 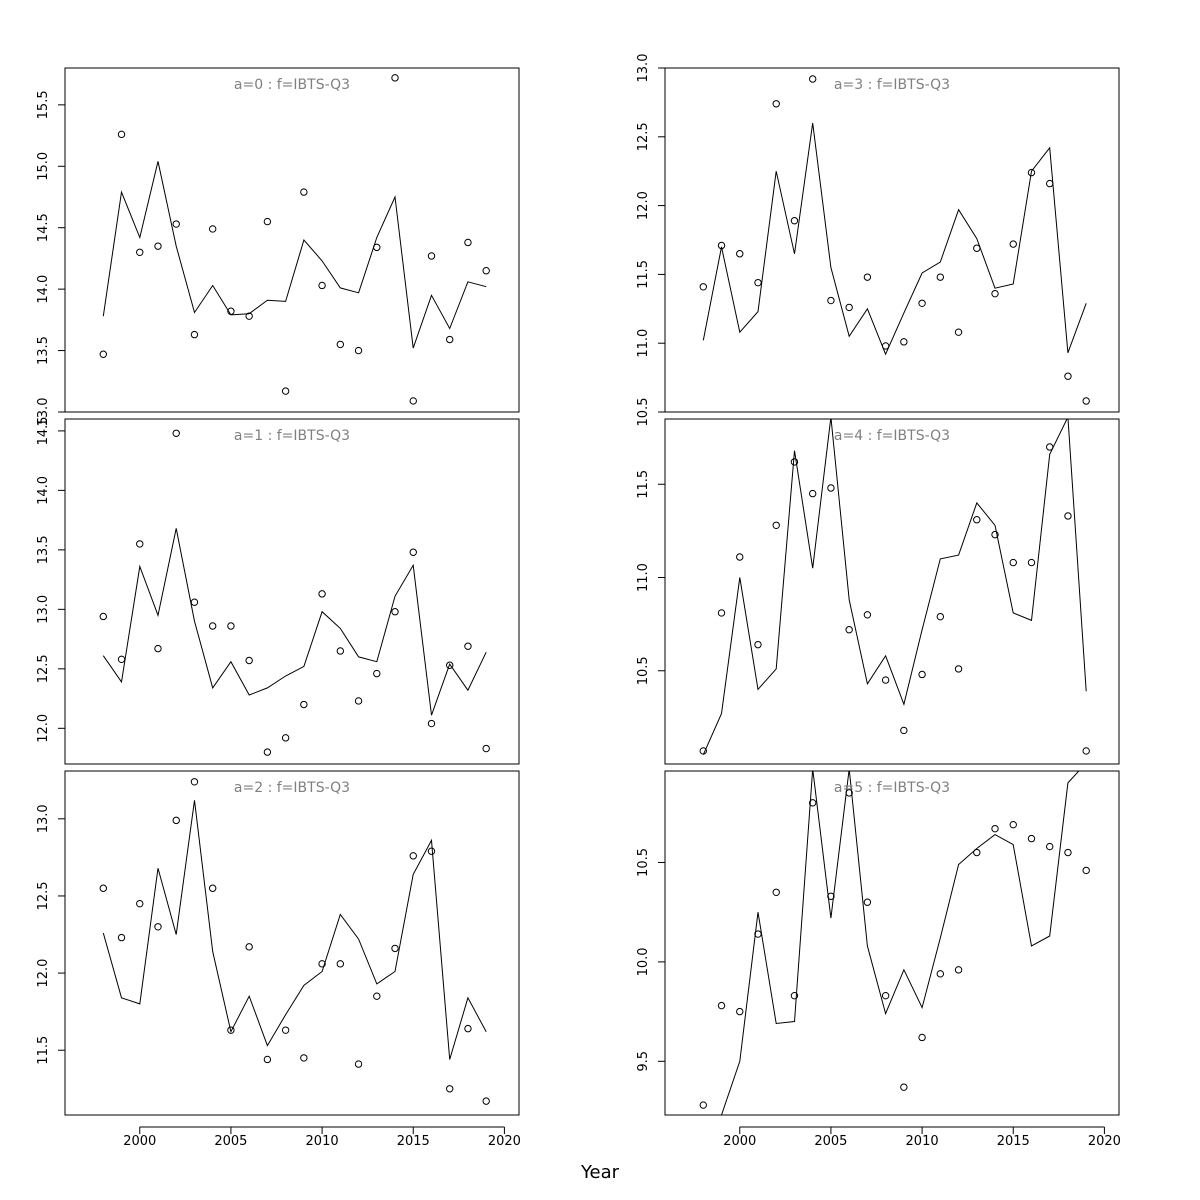 What do you see at coordinates (43, 166) in the screenshot?
I see `y-tick-label: 15.0` at bounding box center [43, 166].